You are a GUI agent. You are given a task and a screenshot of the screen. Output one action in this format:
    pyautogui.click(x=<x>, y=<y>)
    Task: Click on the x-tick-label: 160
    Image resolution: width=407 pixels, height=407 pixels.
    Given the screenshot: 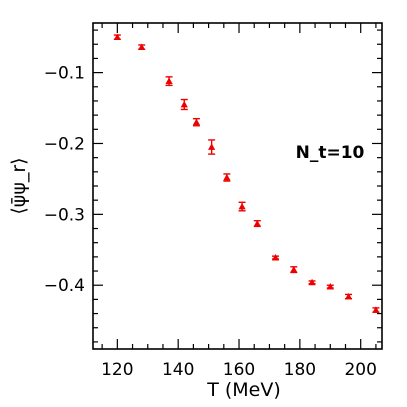 What is the action you would take?
    pyautogui.click(x=239, y=370)
    